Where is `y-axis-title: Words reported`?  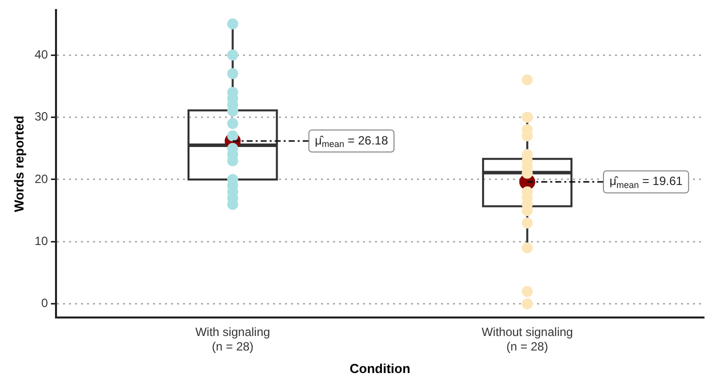 y-axis-title: Words reported is located at coordinates (18, 164).